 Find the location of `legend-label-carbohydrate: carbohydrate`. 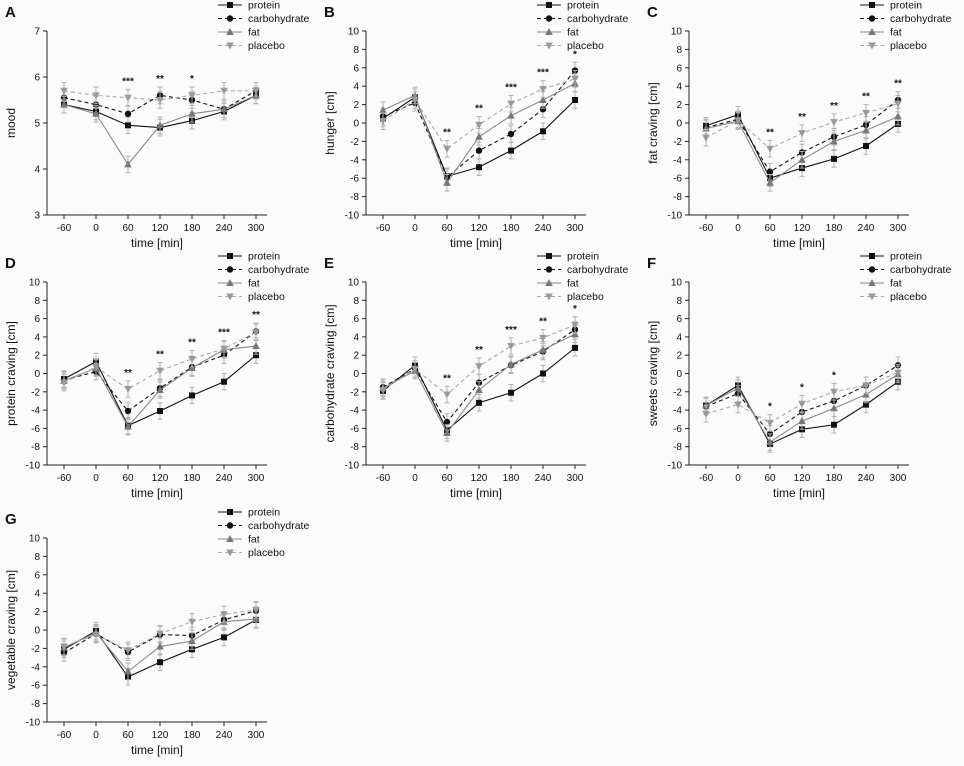

legend-label-carbohydrate: carbohydrate is located at coordinates (920, 270).